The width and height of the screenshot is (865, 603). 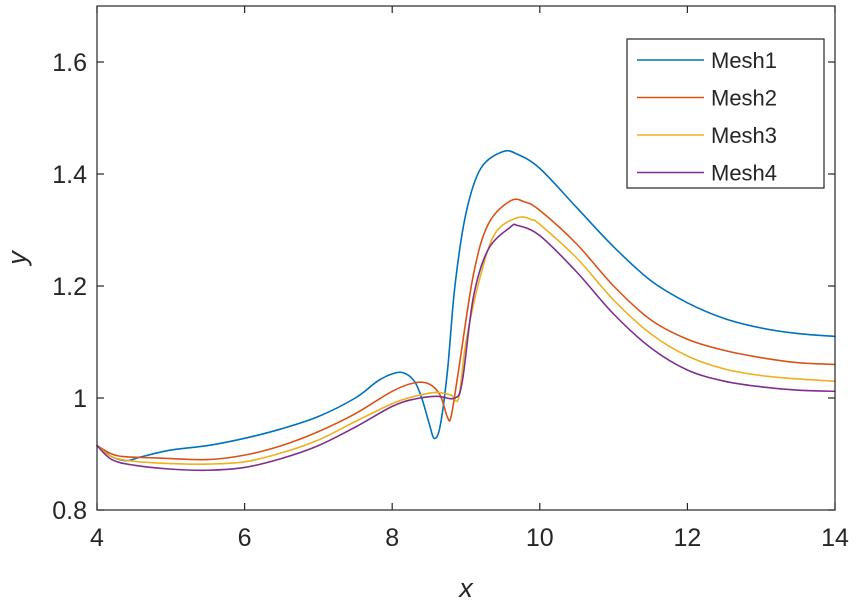 I want to click on x-axis-title: x, so click(x=465, y=588).